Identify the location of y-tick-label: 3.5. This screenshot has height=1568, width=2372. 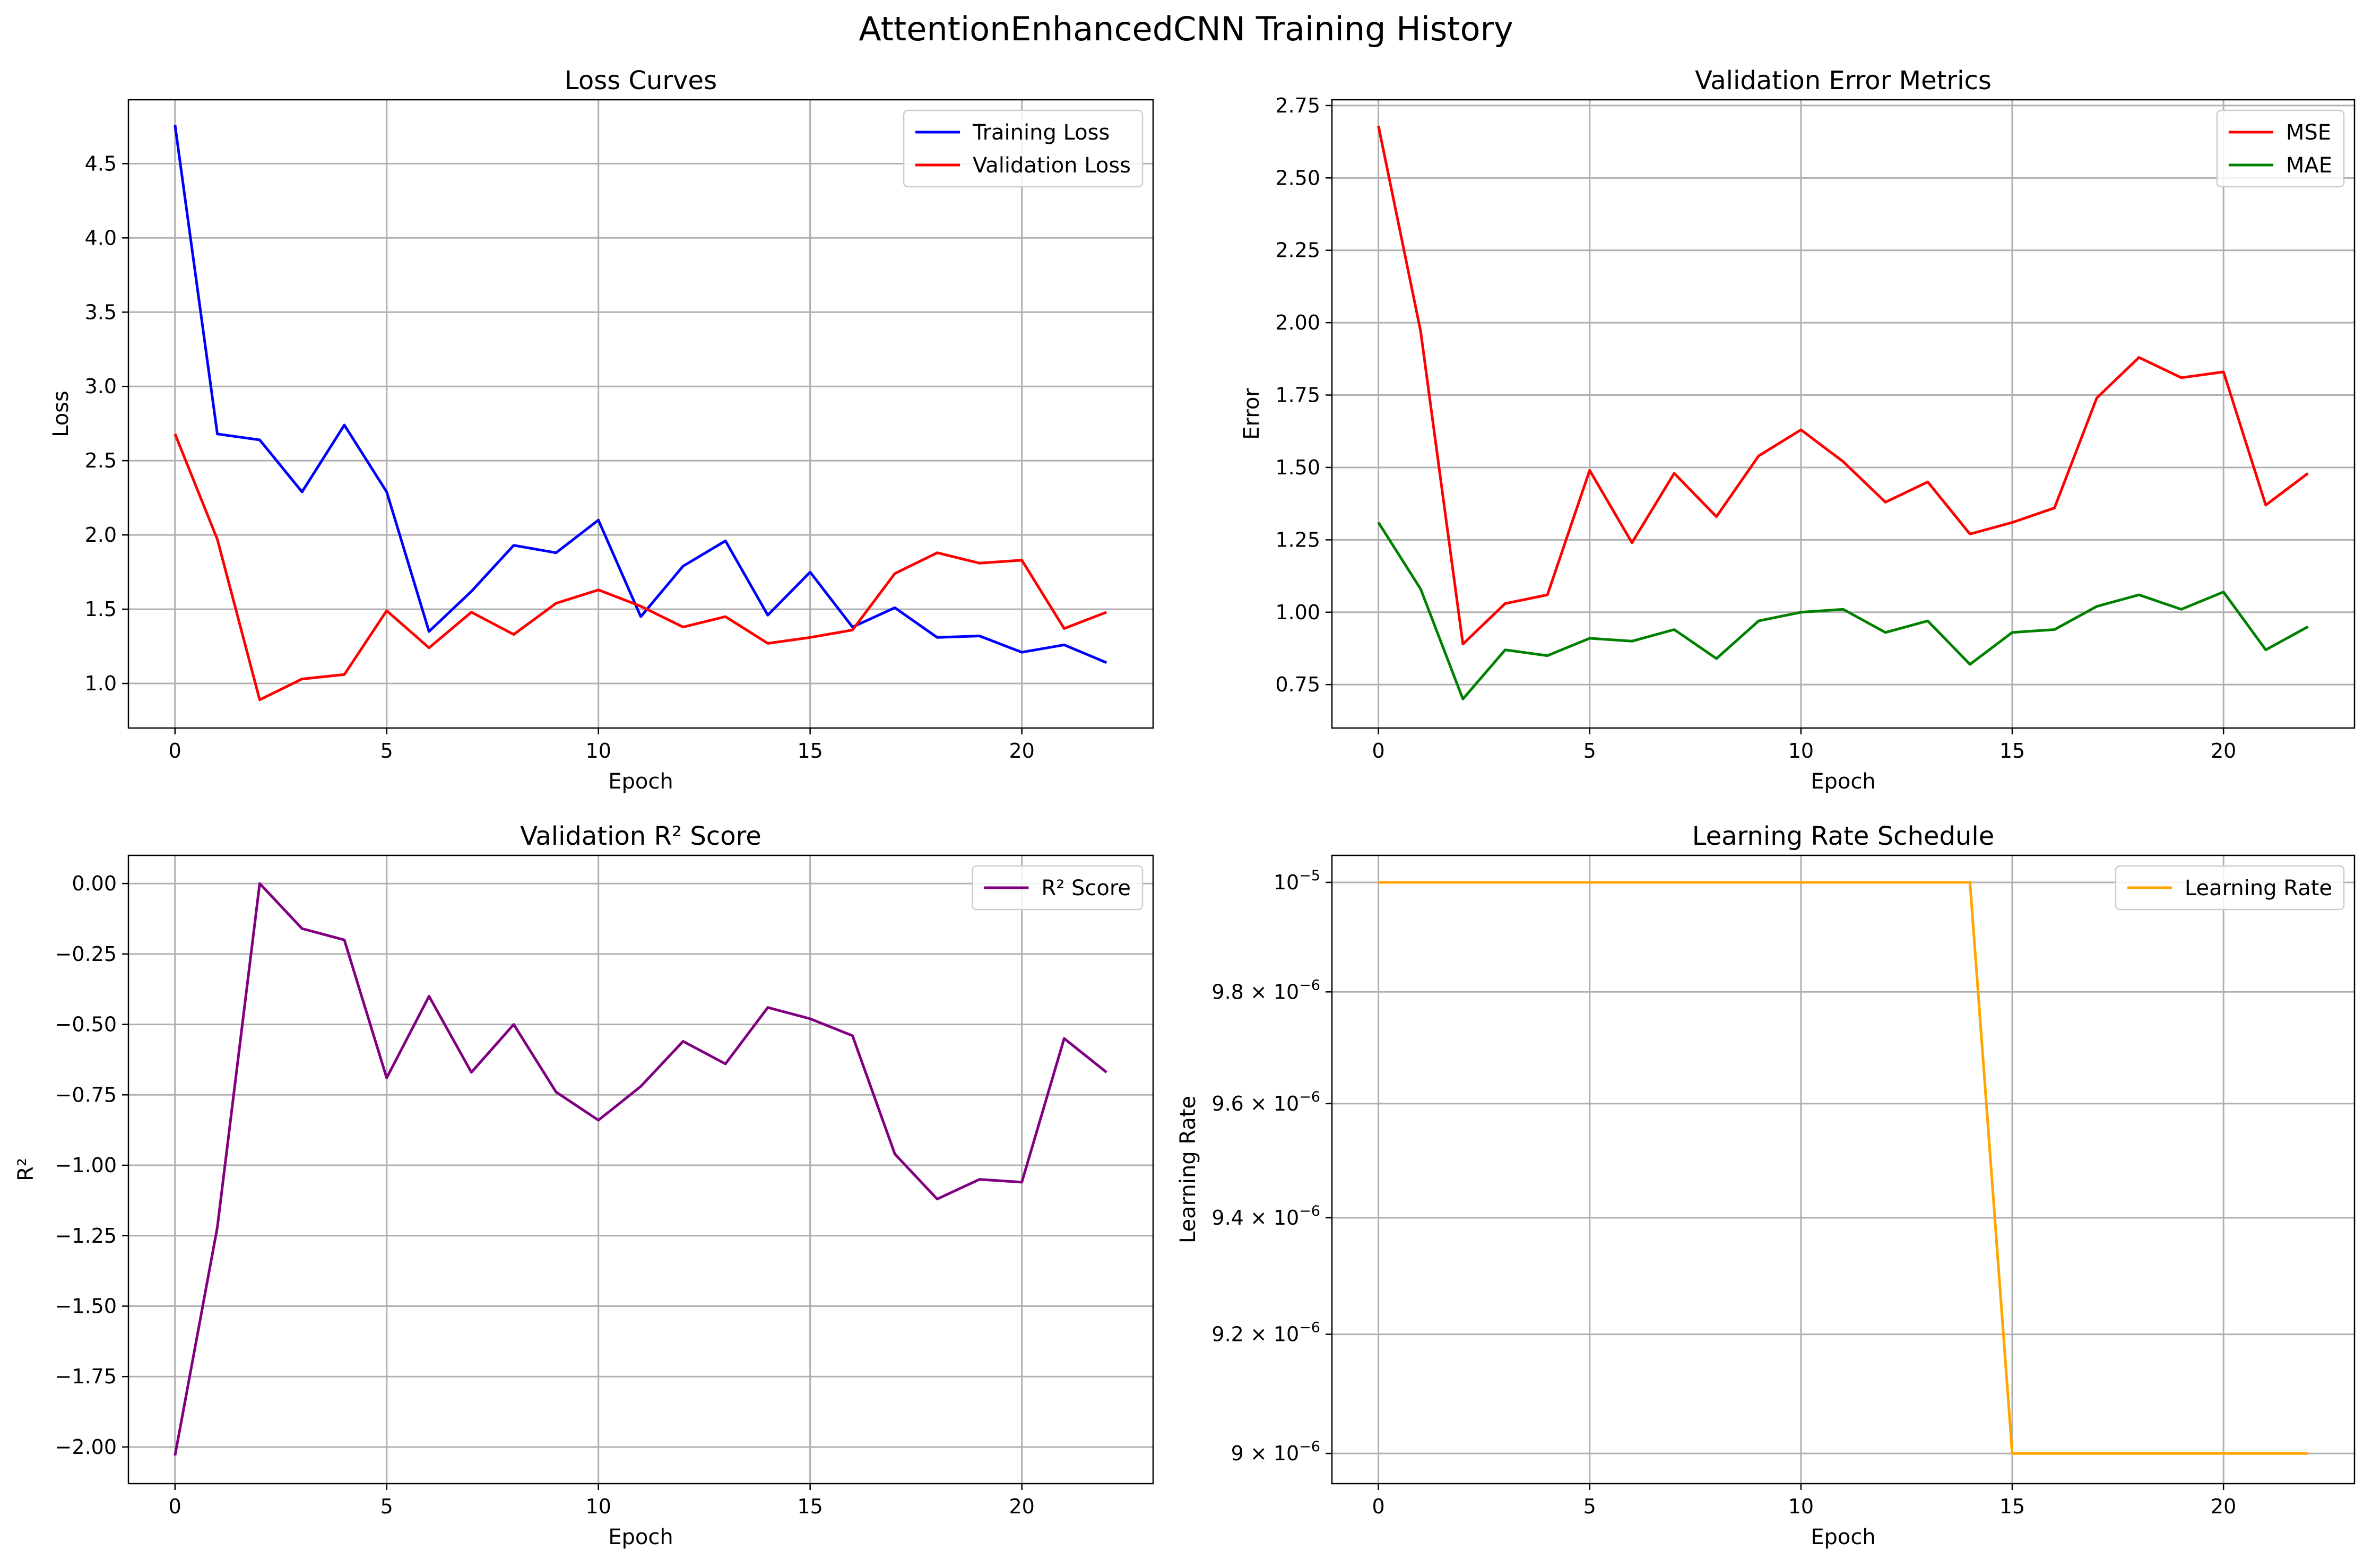
(101, 312).